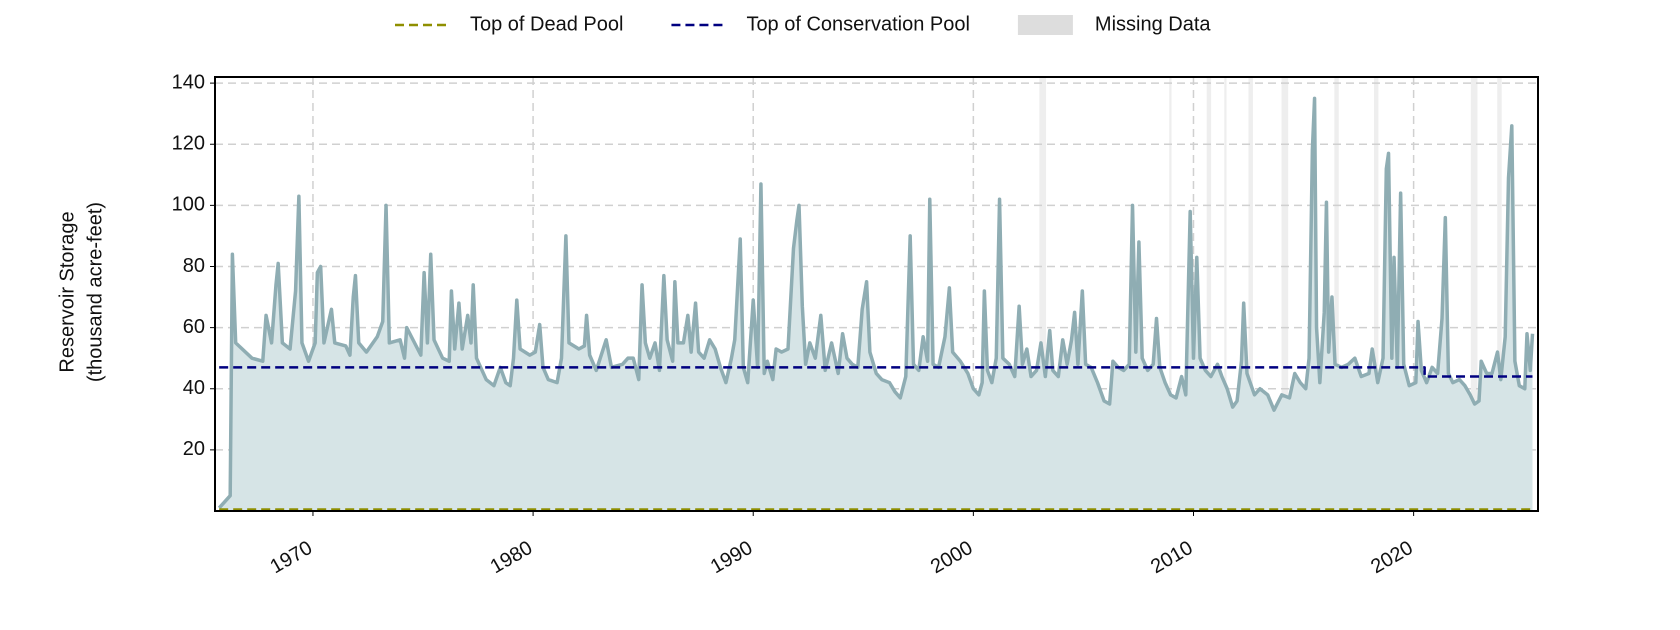 Image resolution: width=1680 pixels, height=630 pixels. Describe the element at coordinates (292, 557) in the screenshot. I see `x-tick-label: 1970` at that location.